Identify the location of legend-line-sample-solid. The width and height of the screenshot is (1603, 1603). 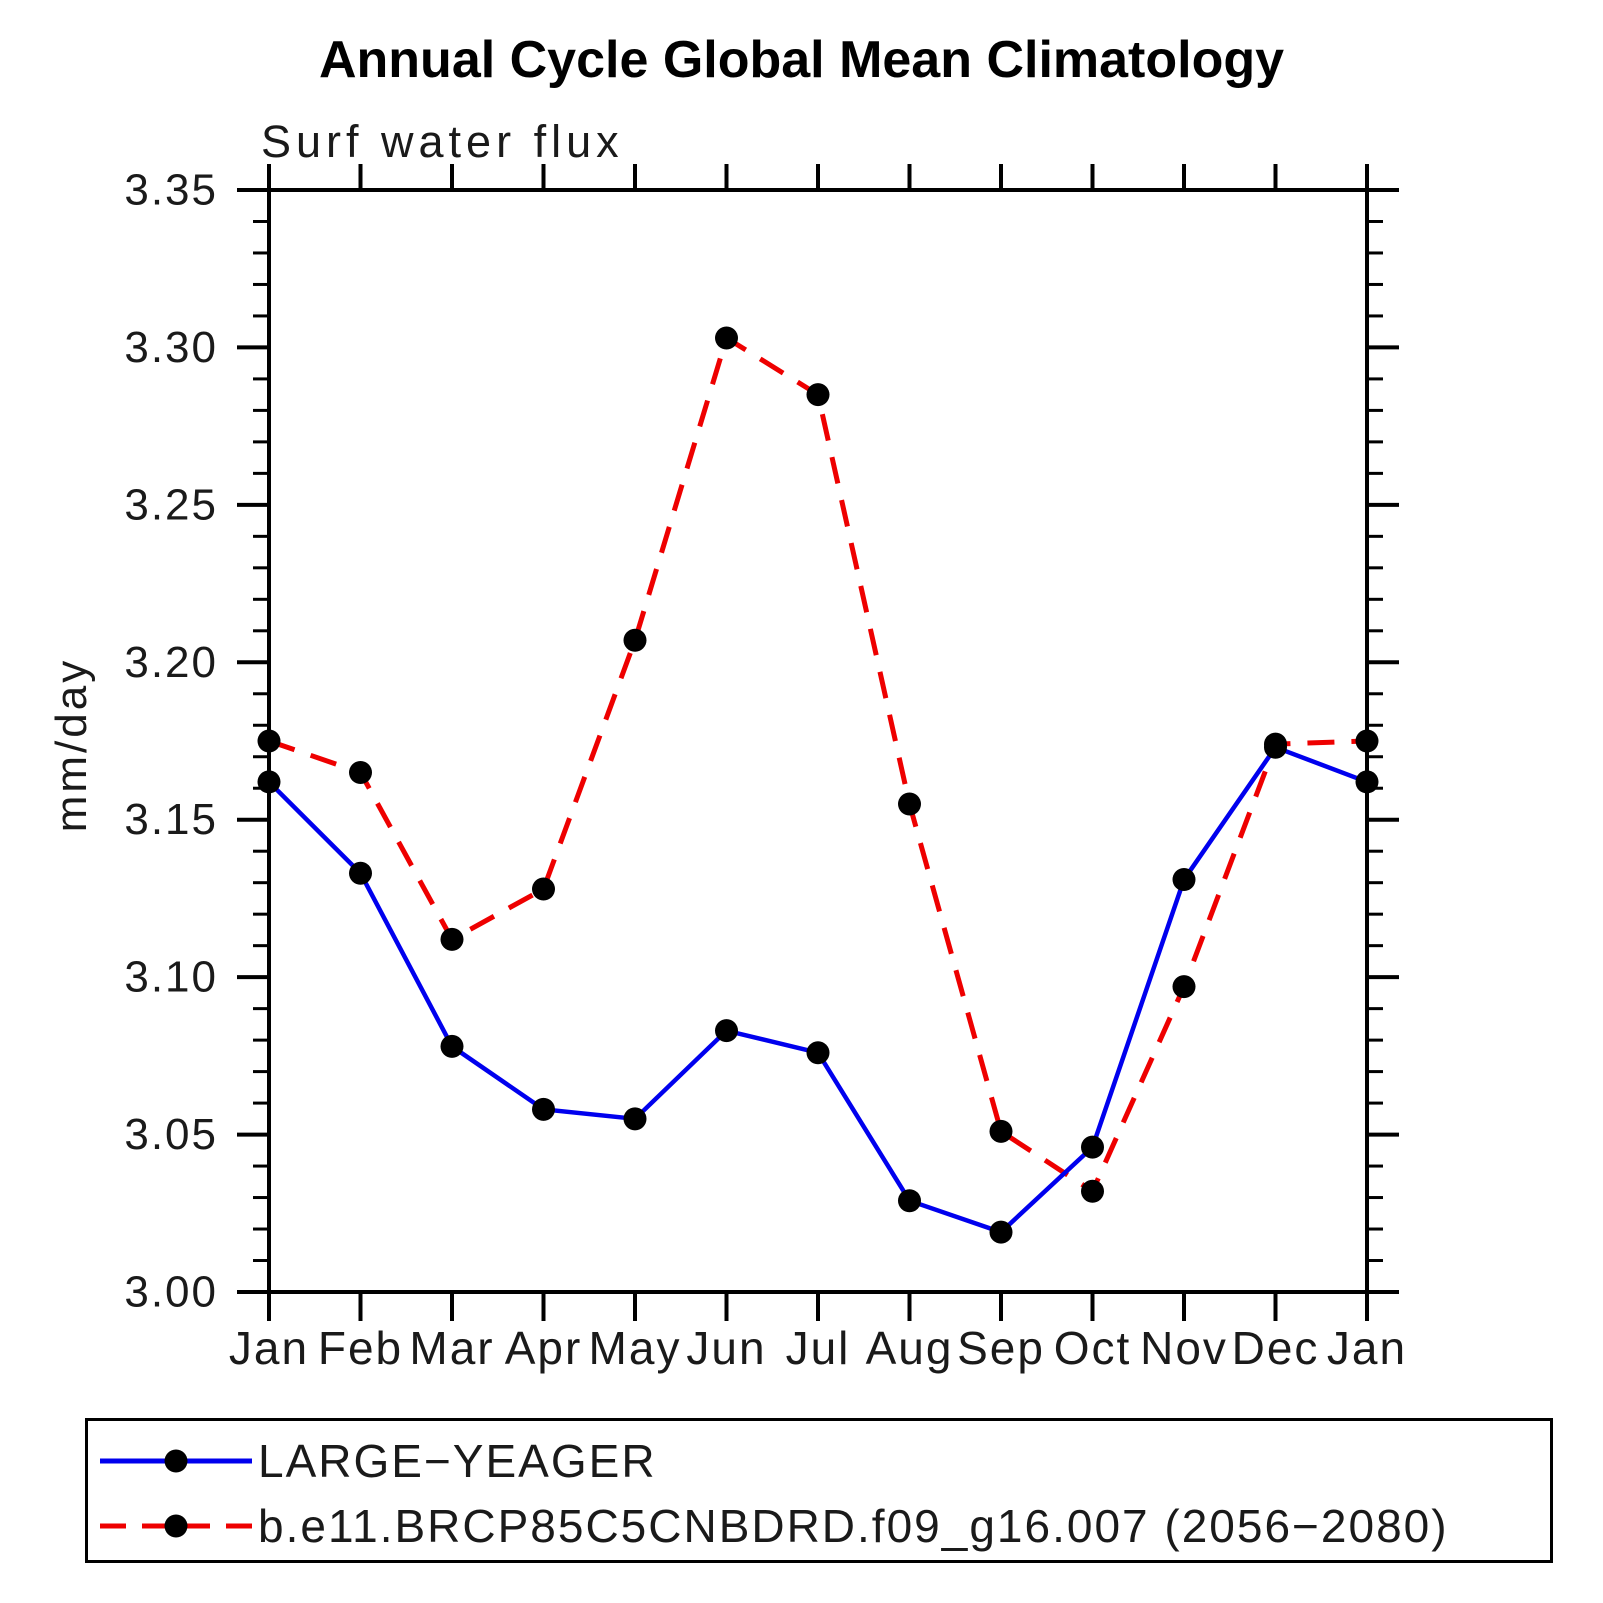
(176, 1461).